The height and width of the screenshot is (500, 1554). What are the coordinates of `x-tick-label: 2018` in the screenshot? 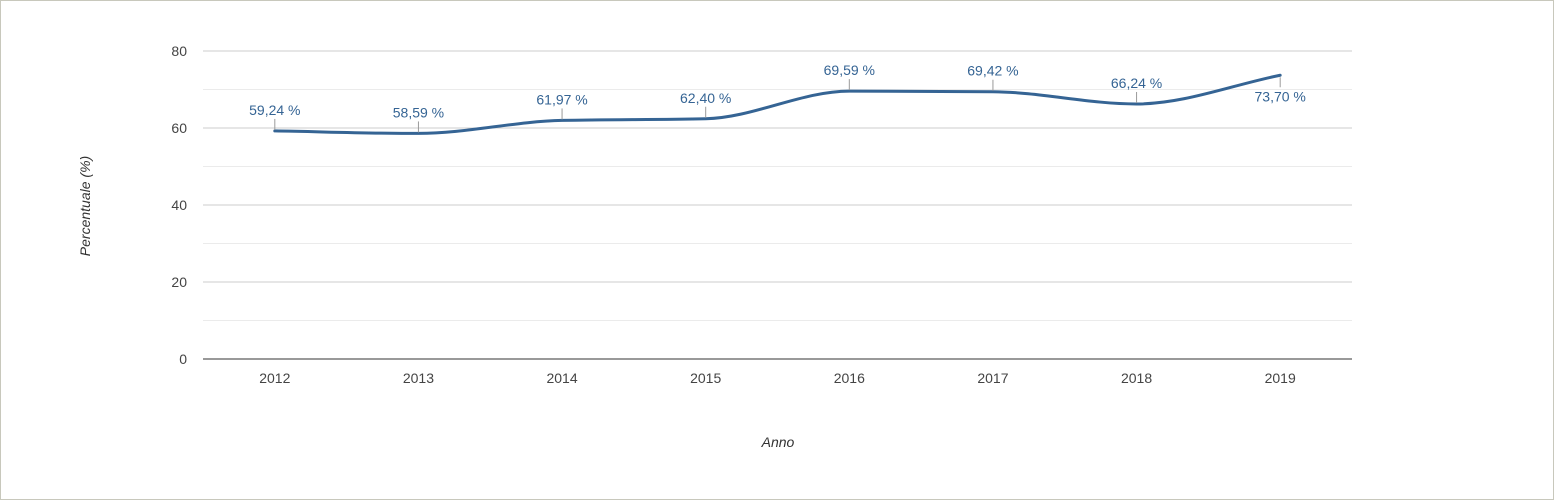 It's located at (1136, 378).